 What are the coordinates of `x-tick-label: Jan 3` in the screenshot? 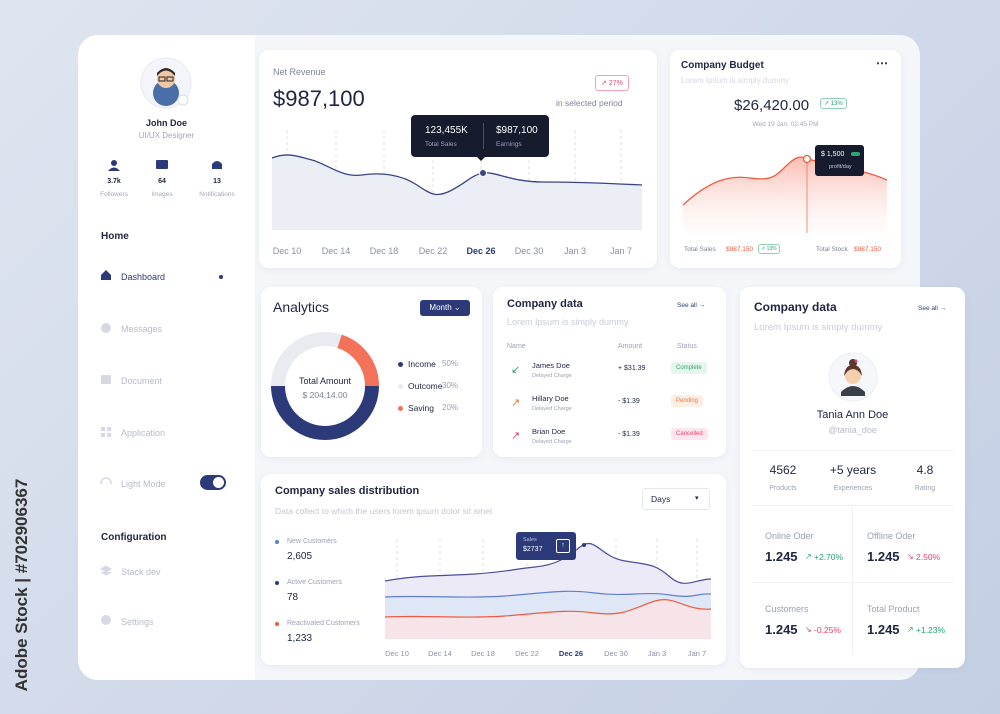 It's located at (575, 251).